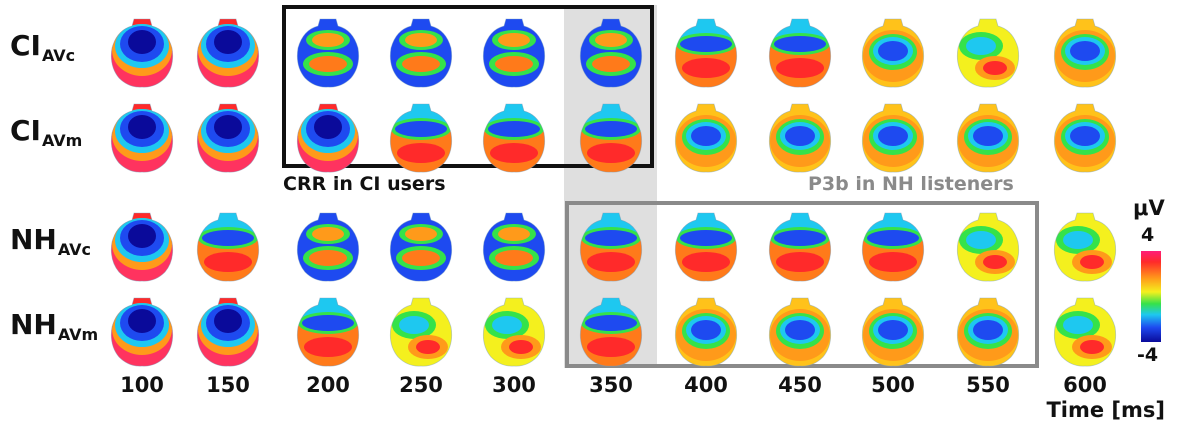  I want to click on time-tick-label: 450, so click(800, 385).